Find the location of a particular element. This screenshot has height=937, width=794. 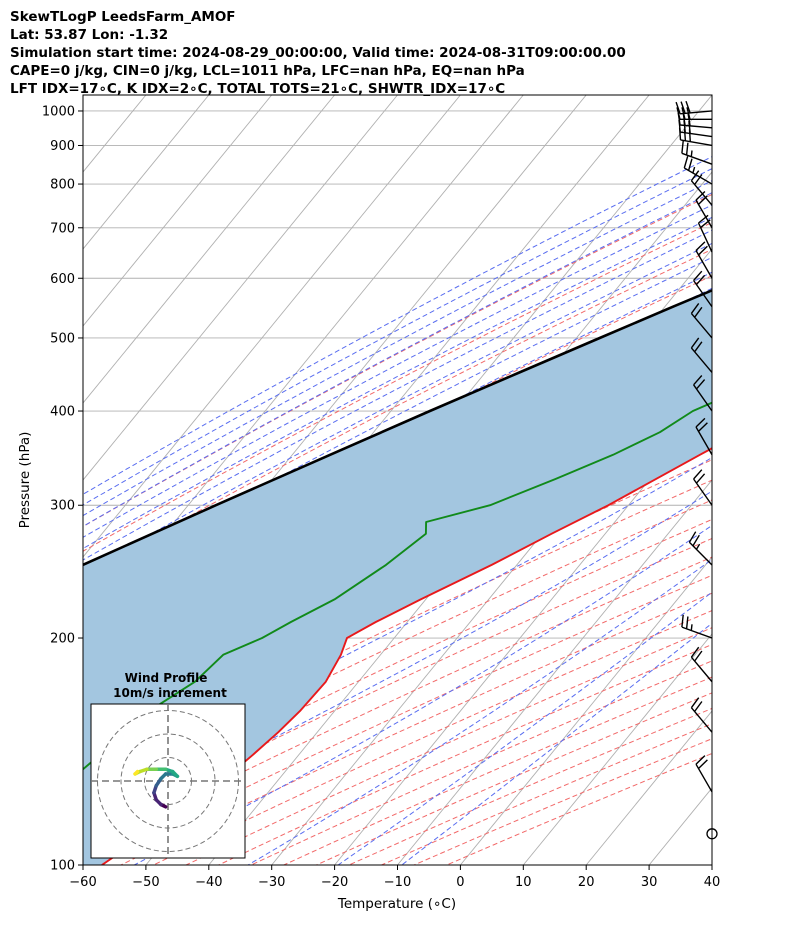

chart-title: SkewTLogP LeedsFarm_AMOF is located at coordinates (123, 17).